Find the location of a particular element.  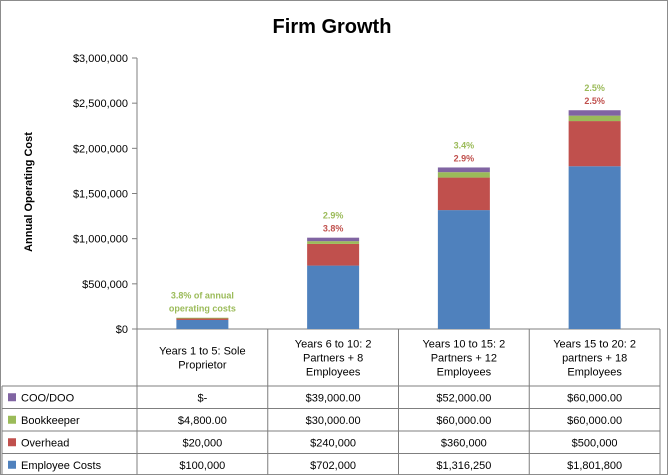

category-label: Proprietor is located at coordinates (202, 366).